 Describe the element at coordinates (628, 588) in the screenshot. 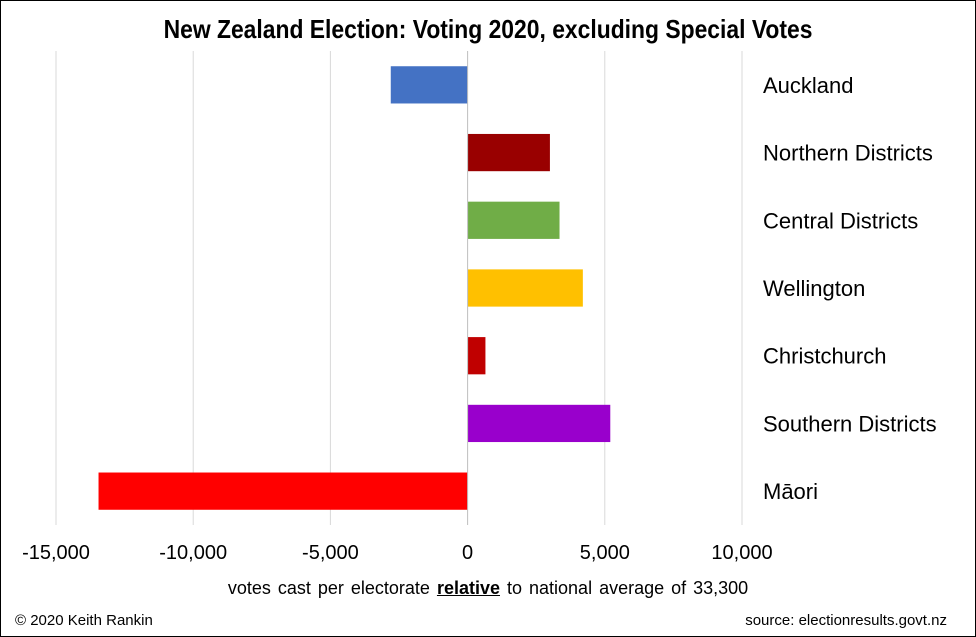

I see `x-axis-label-after: to national average of 33,300` at that location.